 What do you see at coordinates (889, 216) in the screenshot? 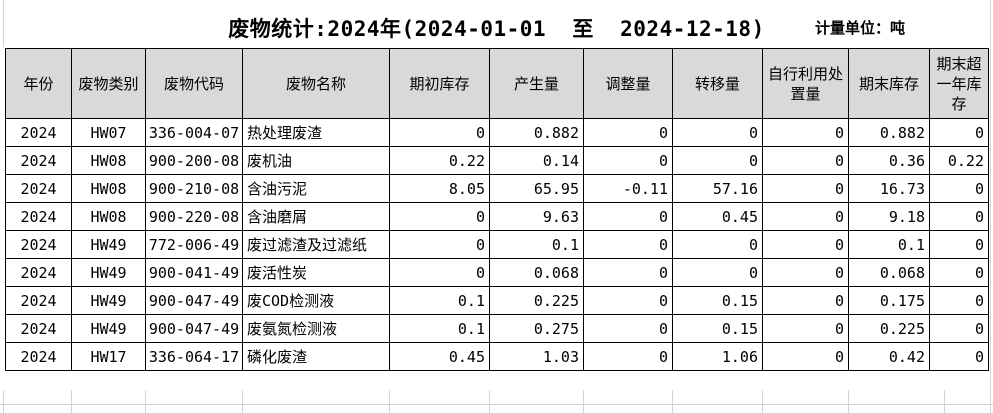
I see `cell-ending-stock: 9.18` at bounding box center [889, 216].